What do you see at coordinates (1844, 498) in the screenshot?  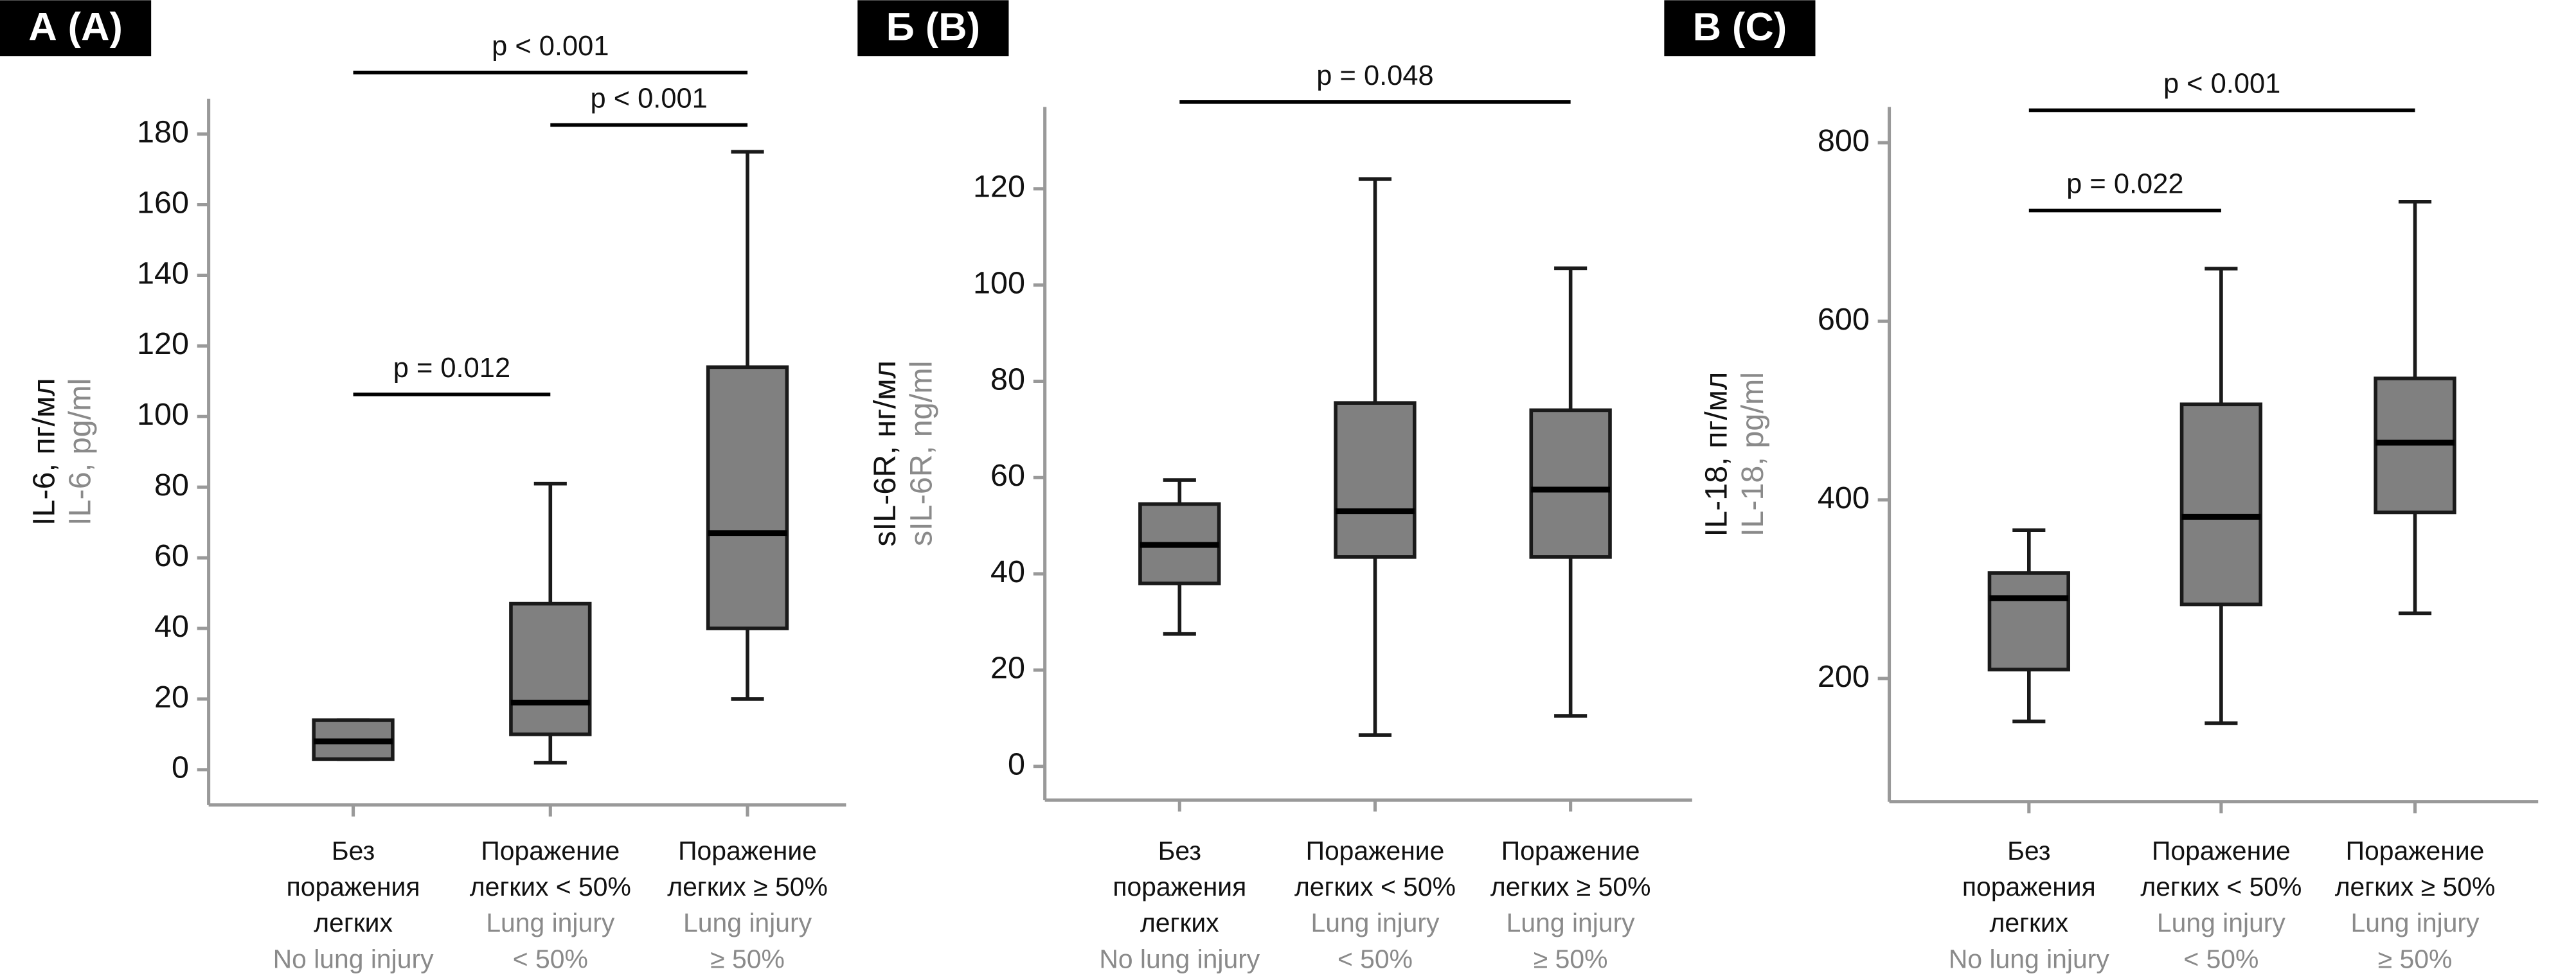 I see `y-tick-label: 400` at bounding box center [1844, 498].